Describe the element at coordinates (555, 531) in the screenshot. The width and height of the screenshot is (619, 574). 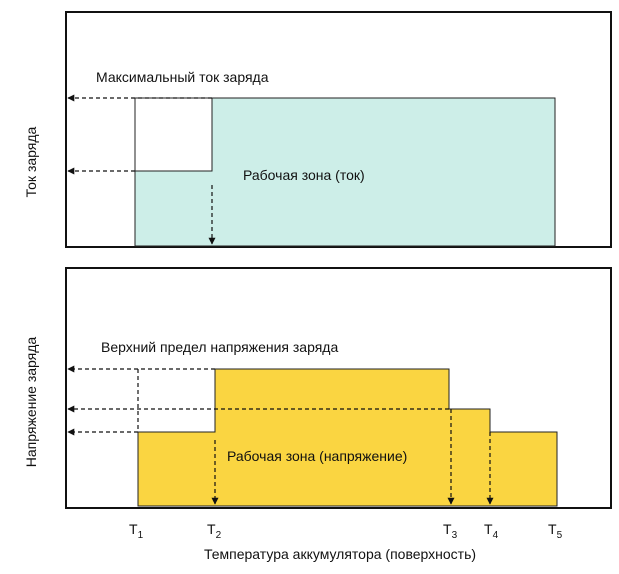
I see `tick-t5: T5` at that location.